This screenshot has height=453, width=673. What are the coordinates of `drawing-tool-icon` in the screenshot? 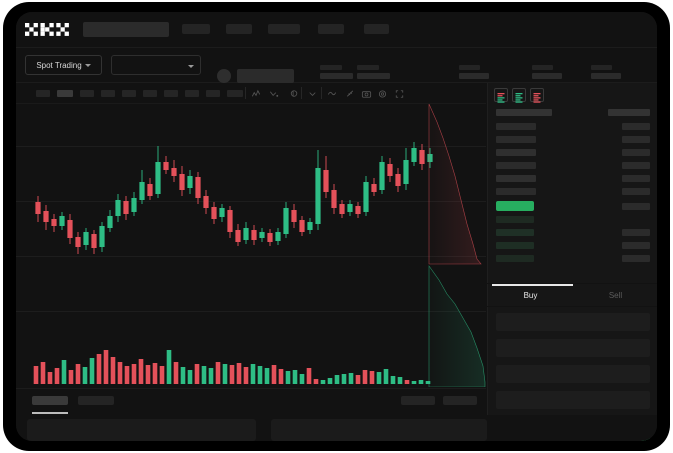 It's located at (350, 93).